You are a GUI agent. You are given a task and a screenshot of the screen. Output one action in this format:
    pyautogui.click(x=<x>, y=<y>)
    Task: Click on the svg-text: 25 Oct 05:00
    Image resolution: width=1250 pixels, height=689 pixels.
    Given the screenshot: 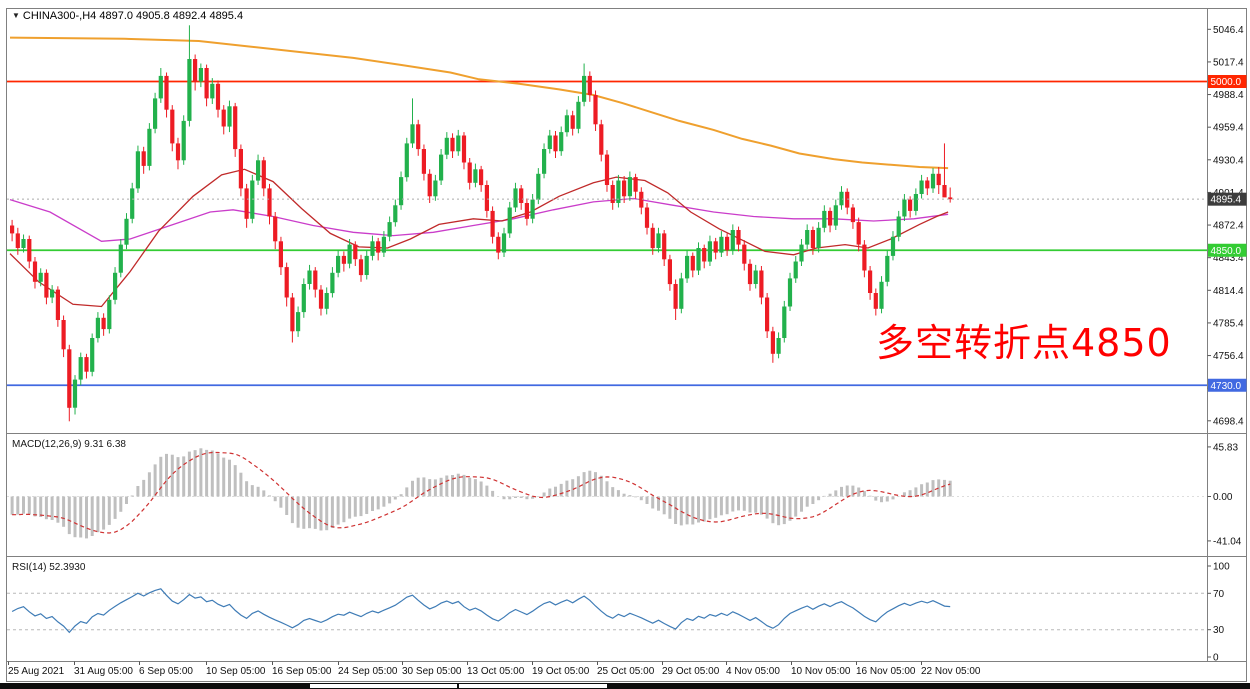 What is the action you would take?
    pyautogui.click(x=626, y=671)
    